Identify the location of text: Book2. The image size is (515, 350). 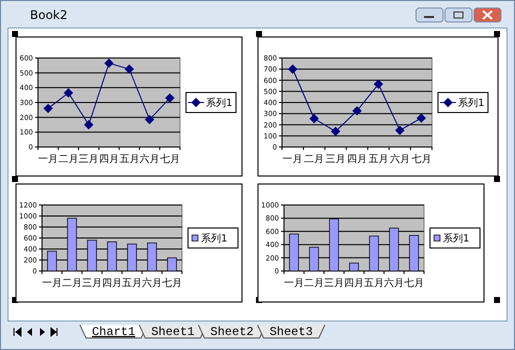
(49, 15).